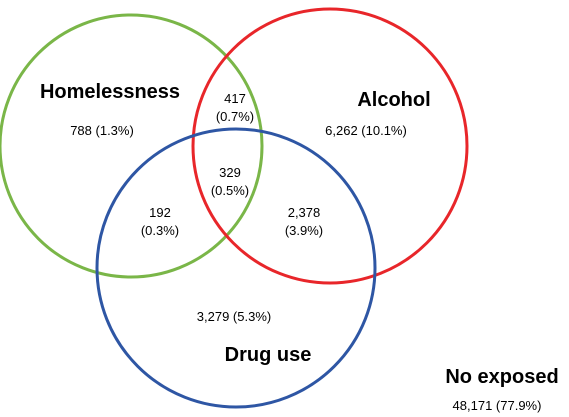 The width and height of the screenshot is (569, 417). What do you see at coordinates (366, 130) in the screenshot?
I see `alcohol-only-value: 6,262 (10.1%)` at bounding box center [366, 130].